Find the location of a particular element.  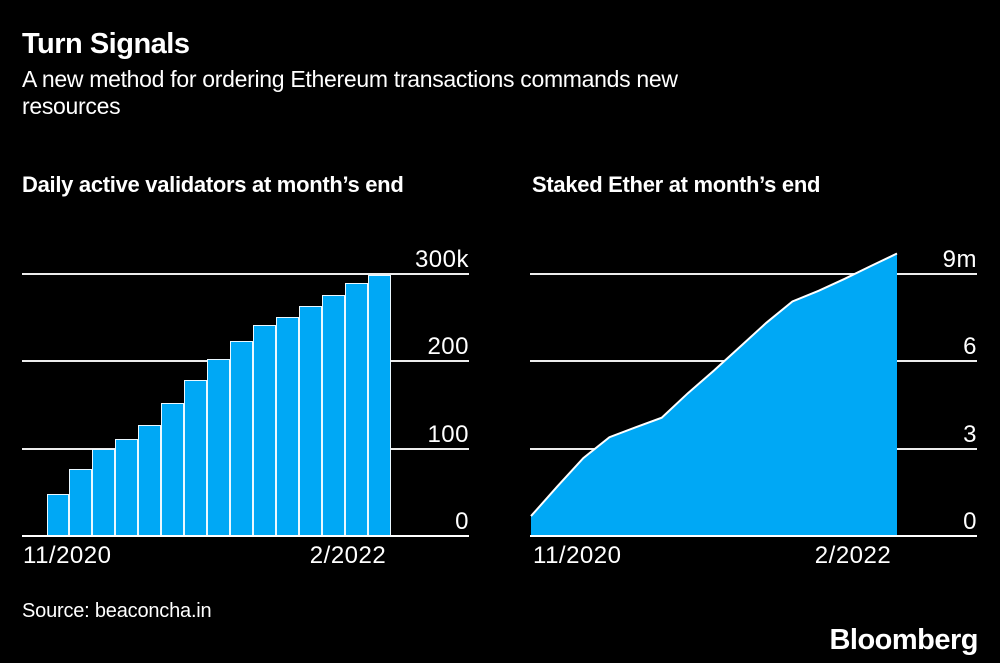

figure-title: Turn Signals is located at coordinates (106, 44).